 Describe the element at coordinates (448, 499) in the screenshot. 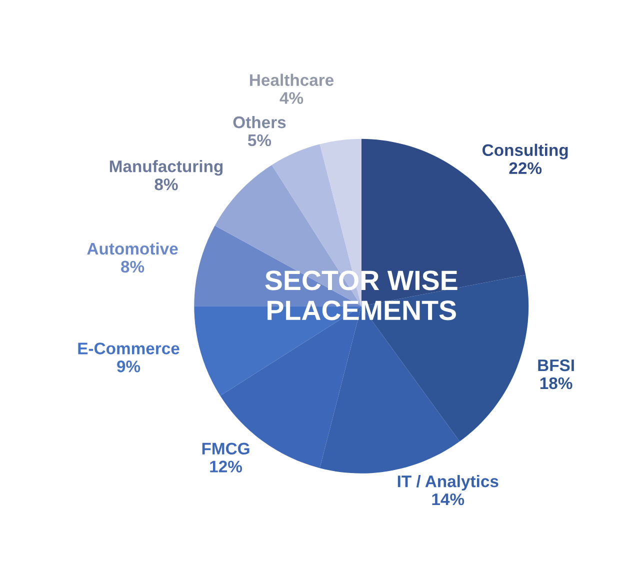

I see `data-label: 14%` at that location.